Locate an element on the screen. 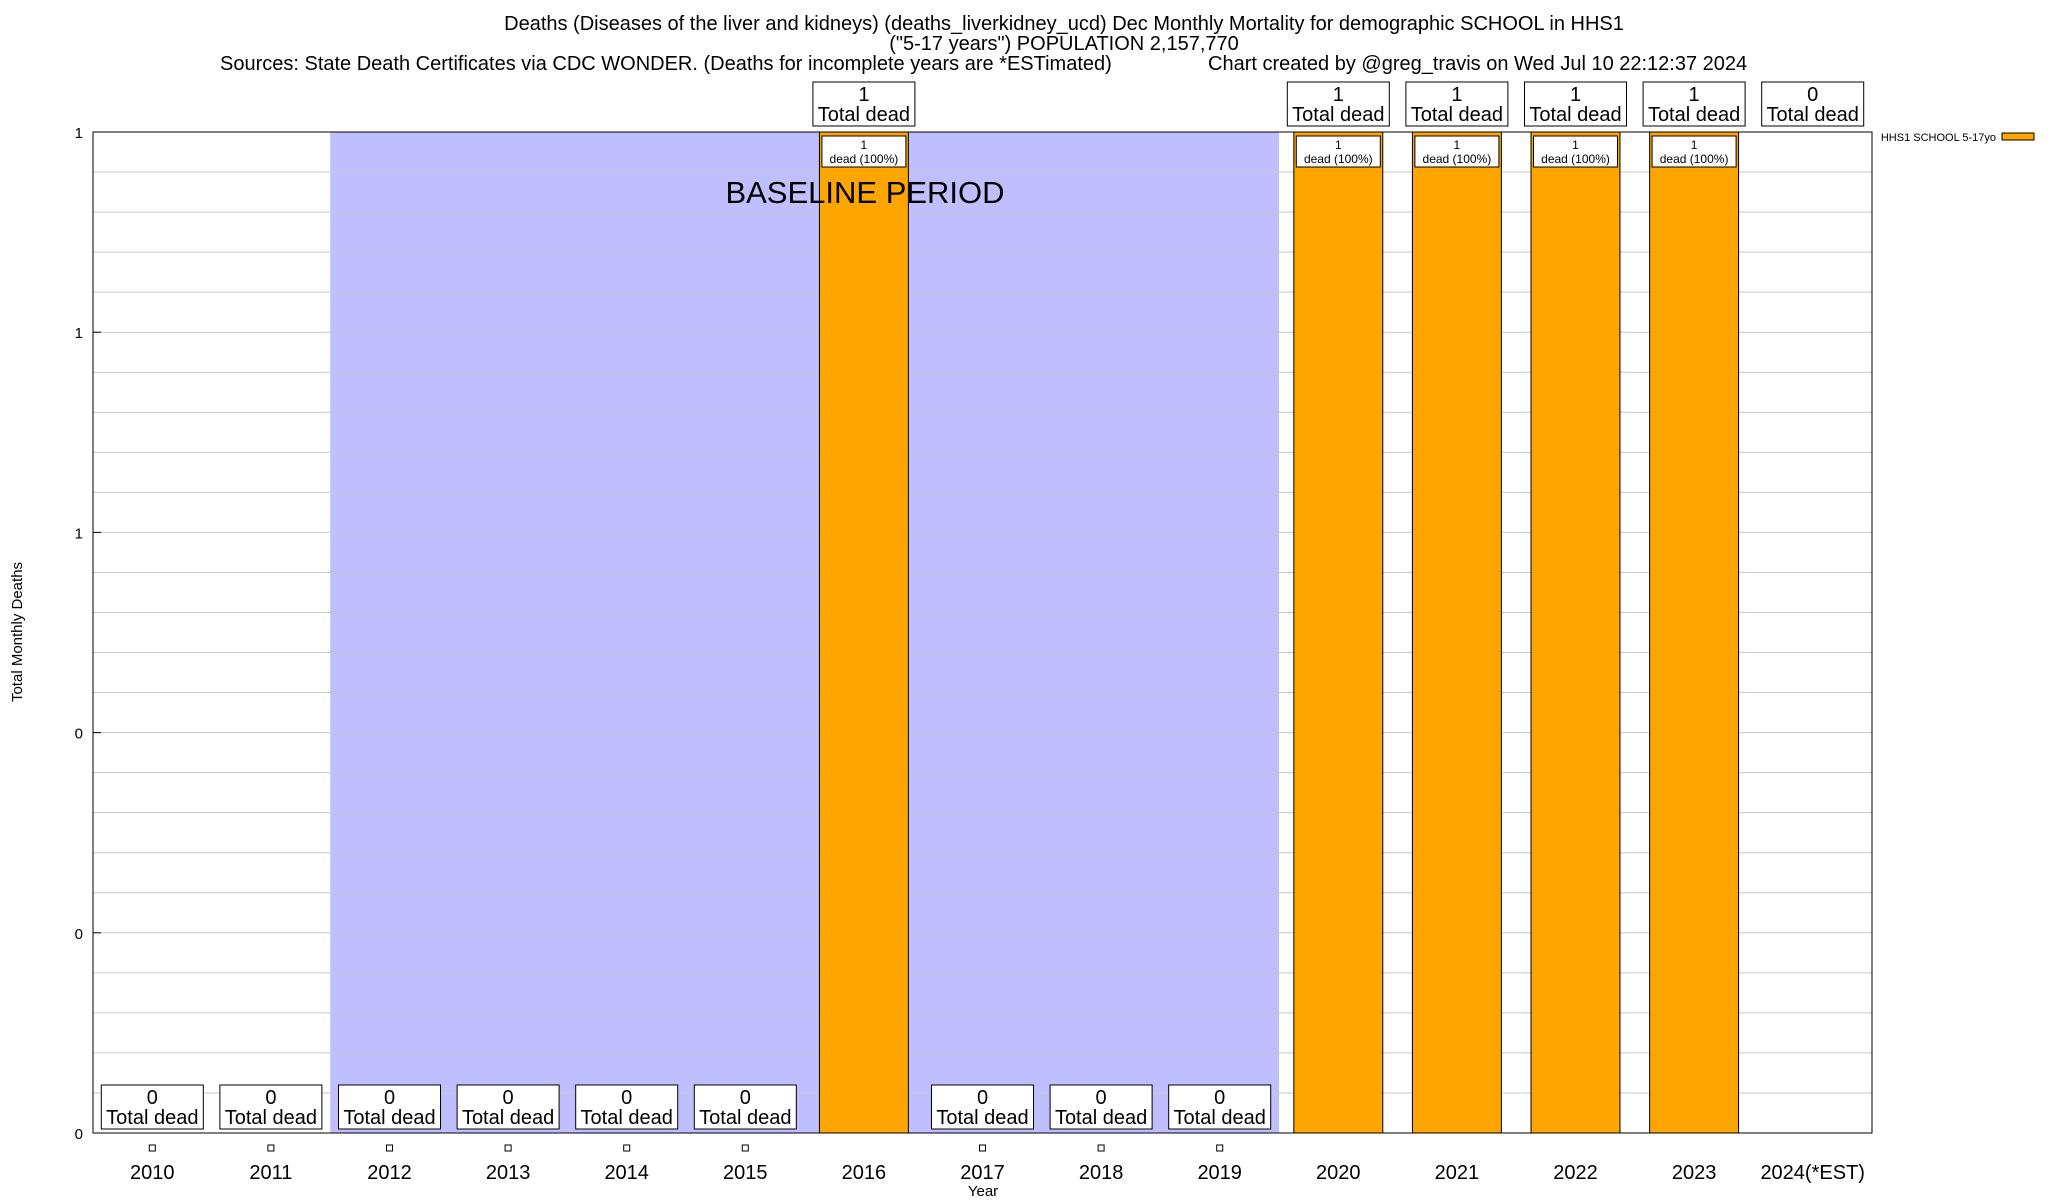 This screenshot has width=2048, height=1200. x-tick-label: 2015 is located at coordinates (745, 1173).